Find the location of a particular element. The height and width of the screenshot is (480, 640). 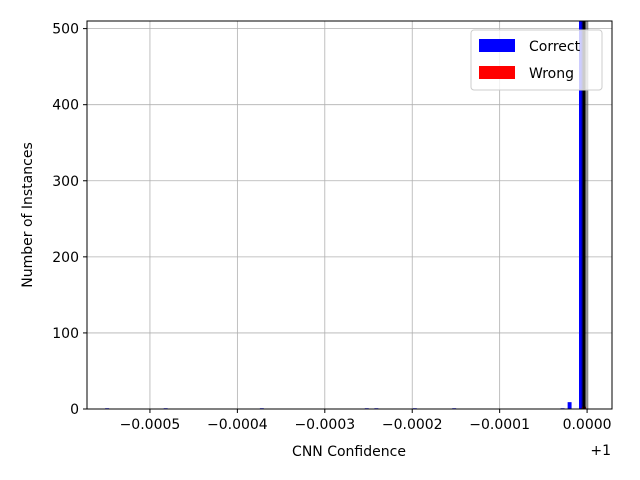

legend-swatch-wrong is located at coordinates (497, 72).